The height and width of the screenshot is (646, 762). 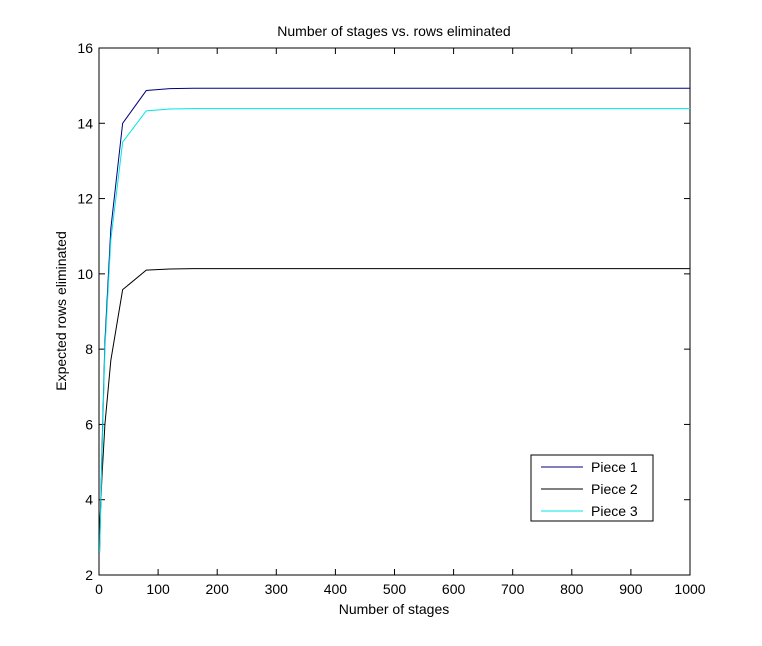 What do you see at coordinates (89, 349) in the screenshot?
I see `y-tick-label: 8` at bounding box center [89, 349].